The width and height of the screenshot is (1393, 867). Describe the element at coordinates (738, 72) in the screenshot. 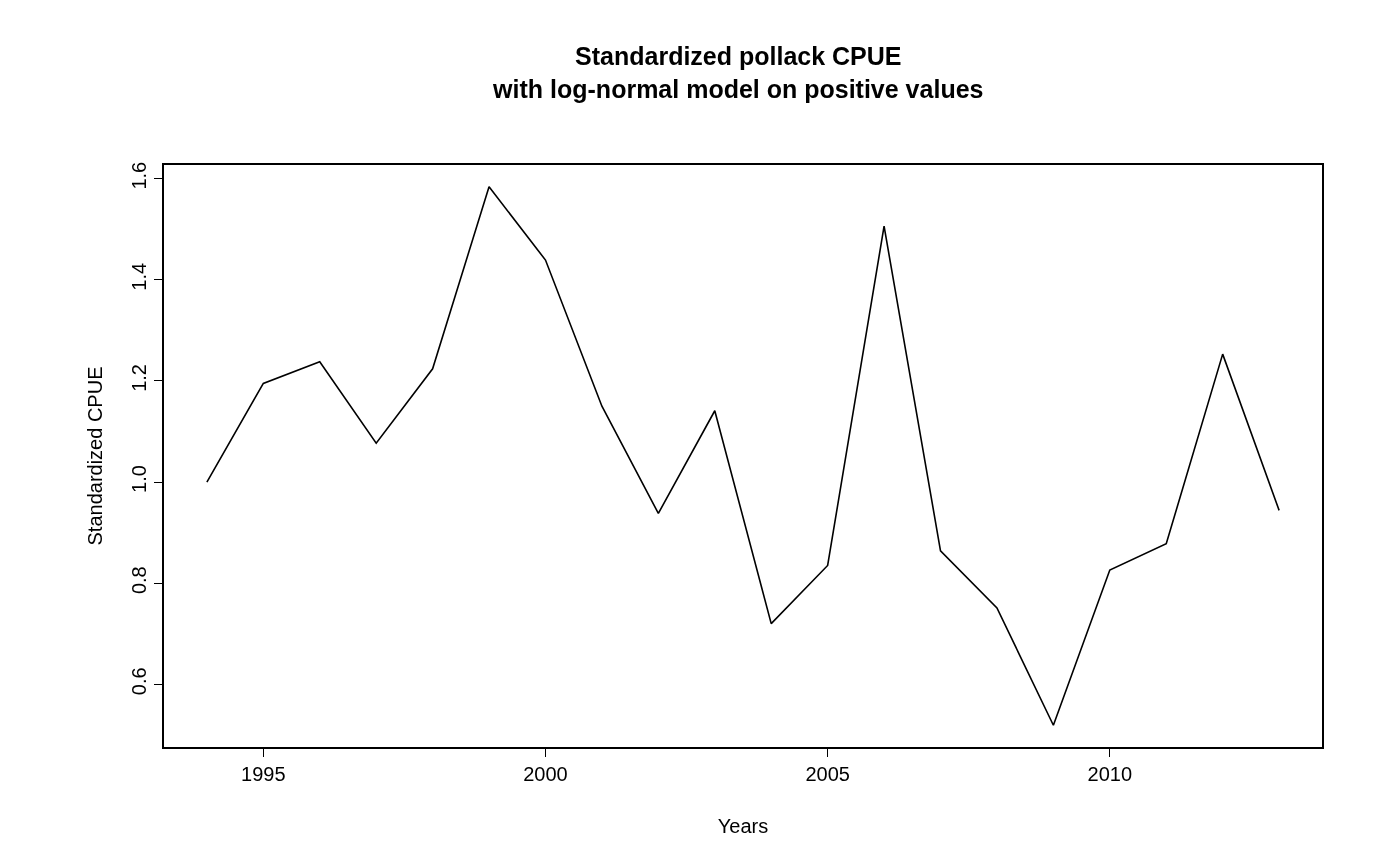

I see `chart-title: Standardized pollack CPUE with log-normal model on positive values` at that location.